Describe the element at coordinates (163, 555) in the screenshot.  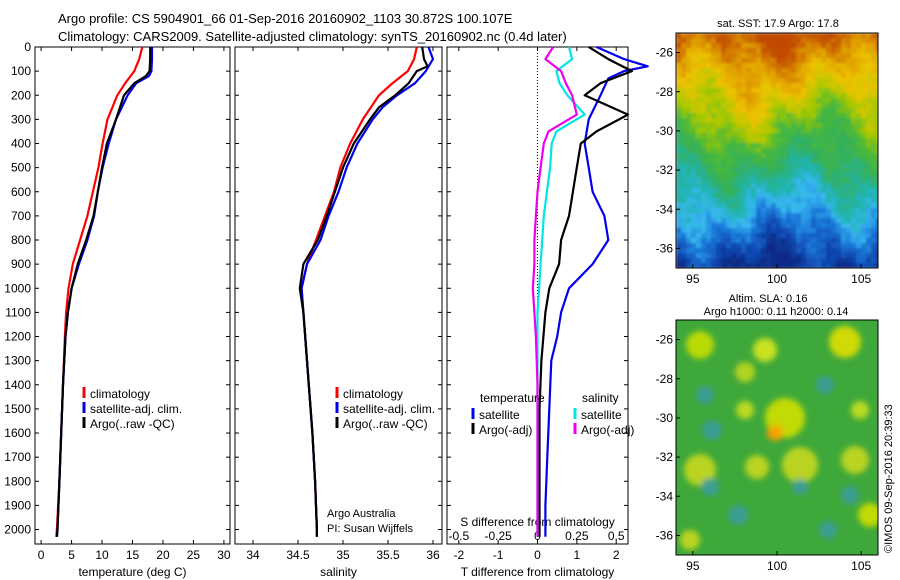
I see `x-tick-label: 20` at that location.